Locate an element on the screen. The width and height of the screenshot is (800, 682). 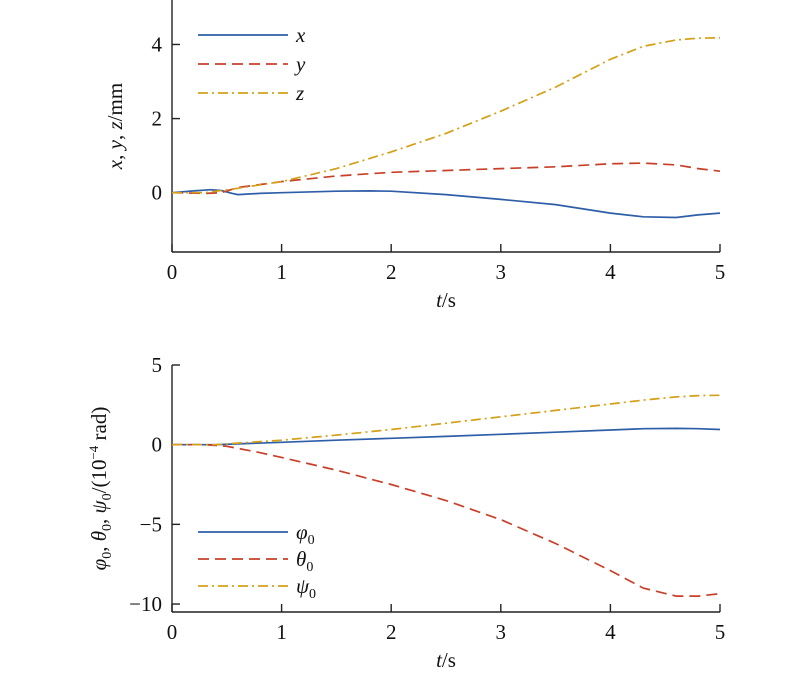
y-tick-label: −5 is located at coordinates (151, 524).